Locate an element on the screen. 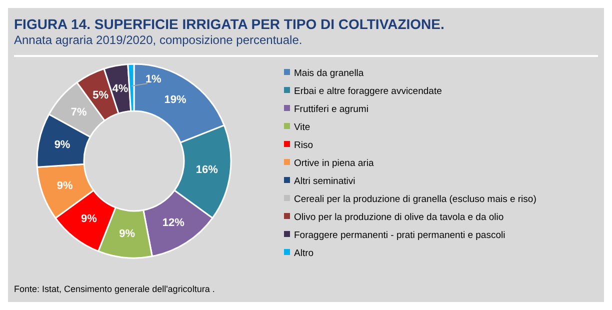 The height and width of the screenshot is (310, 612). legend-label: Olivo per la produzione di olive da tavola e da olio is located at coordinates (399, 217).